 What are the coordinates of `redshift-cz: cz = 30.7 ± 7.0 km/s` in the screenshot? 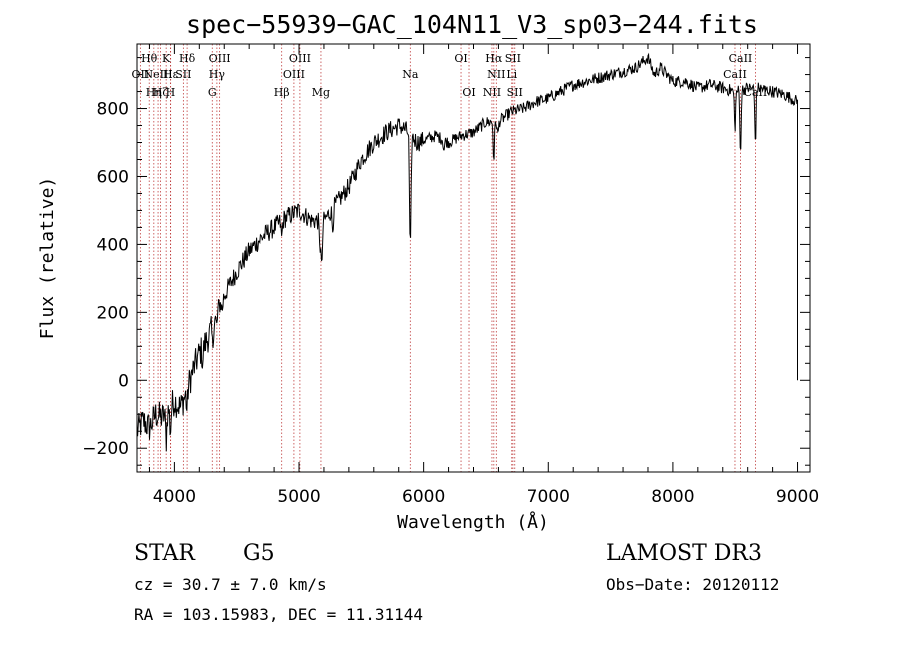 It's located at (230, 584).